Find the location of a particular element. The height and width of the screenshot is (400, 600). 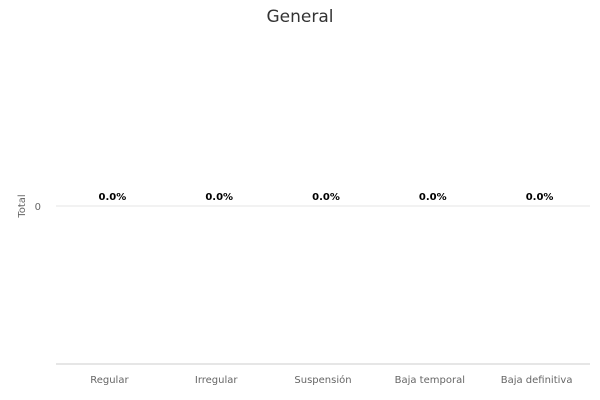

x-tick-label: Regular is located at coordinates (109, 380).